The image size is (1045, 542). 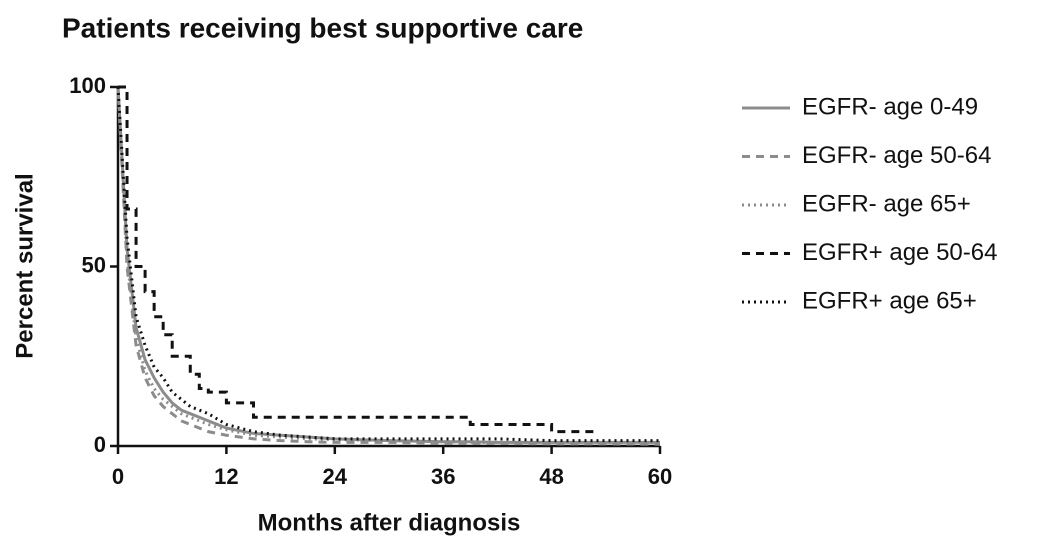 What do you see at coordinates (87, 85) in the screenshot?
I see `y-tick-label: 100` at bounding box center [87, 85].